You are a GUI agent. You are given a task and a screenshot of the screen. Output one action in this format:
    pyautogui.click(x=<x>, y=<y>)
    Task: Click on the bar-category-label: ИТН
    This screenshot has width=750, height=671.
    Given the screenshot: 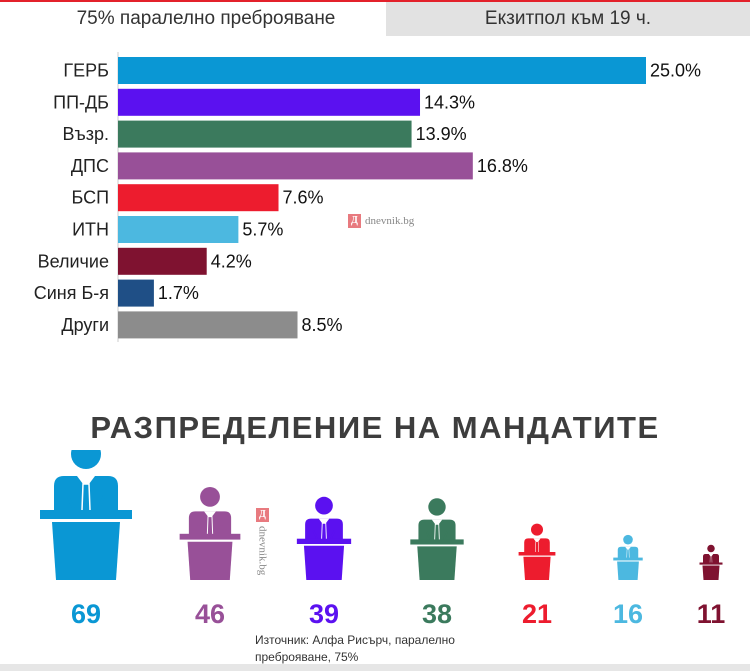 What is the action you would take?
    pyautogui.click(x=90, y=230)
    